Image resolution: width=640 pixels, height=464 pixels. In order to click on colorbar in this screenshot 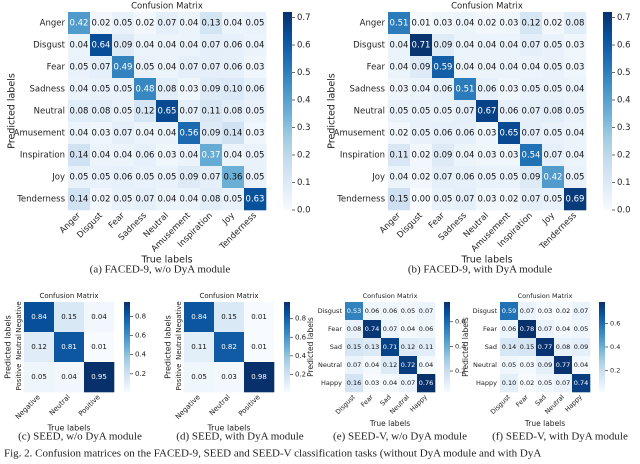, I will do `click(602, 347)`.